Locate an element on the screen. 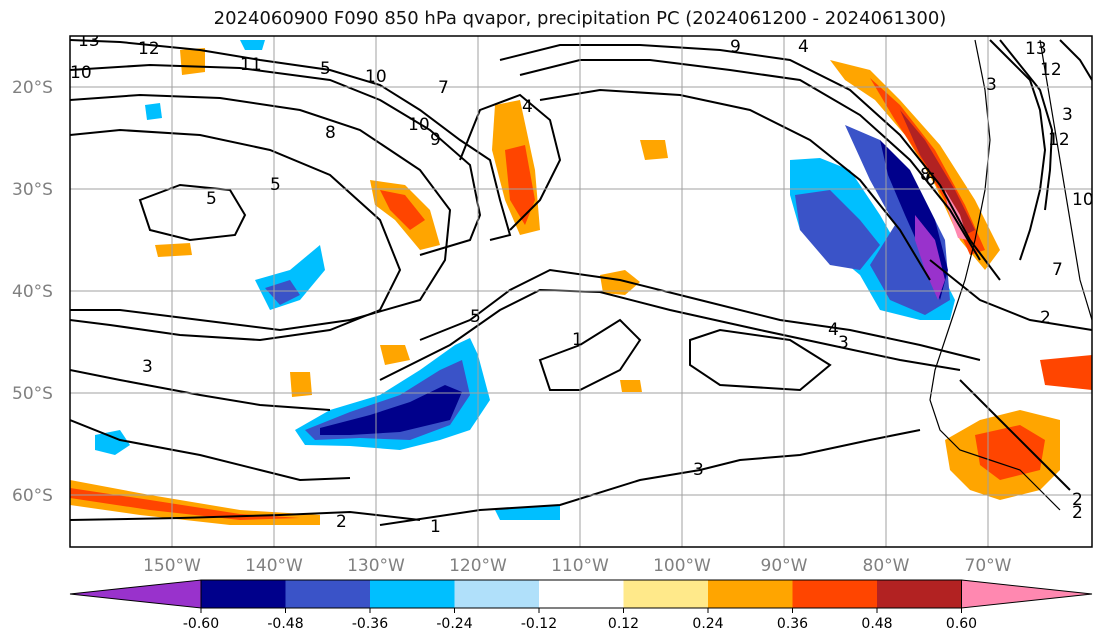  contour-label: 7 is located at coordinates (443, 88).